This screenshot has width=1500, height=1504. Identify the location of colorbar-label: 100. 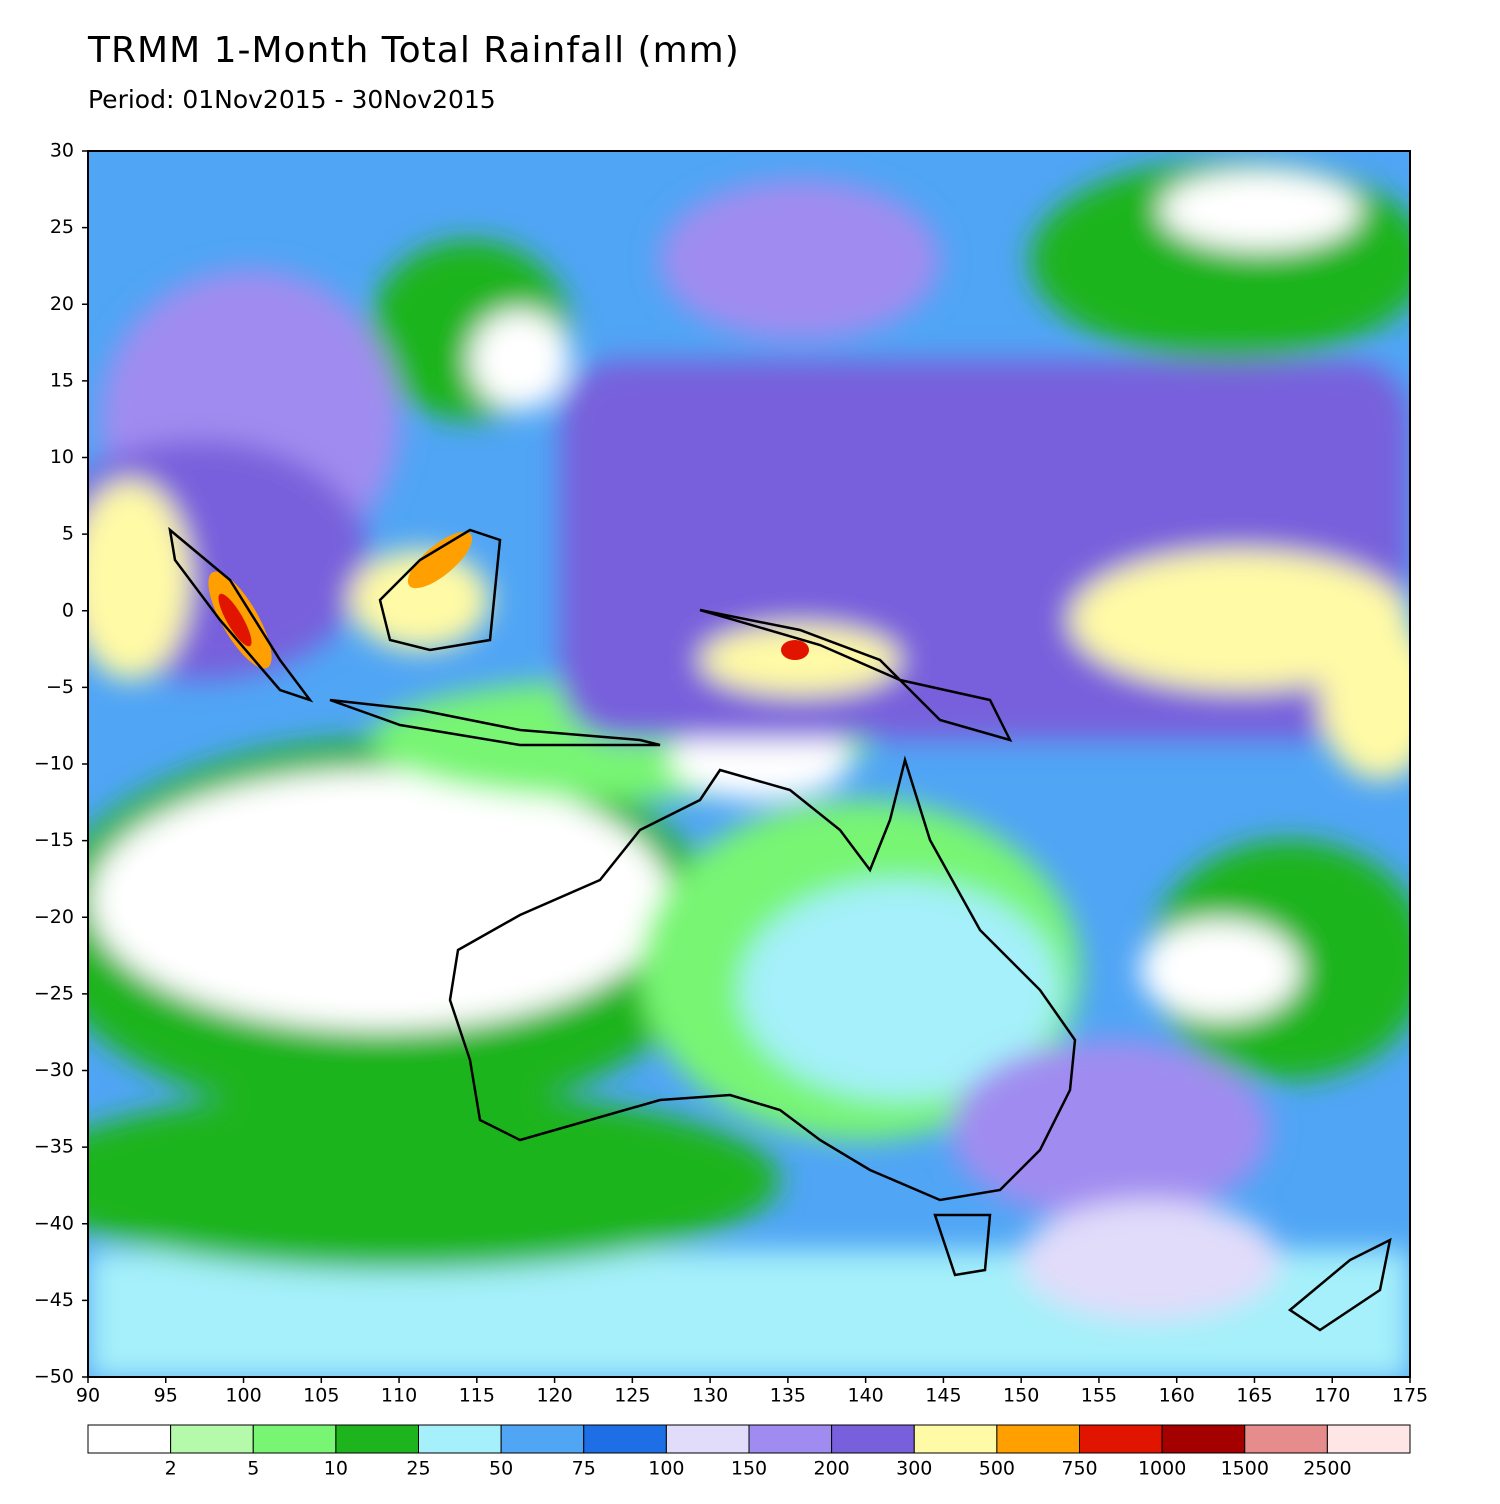
(666, 1469).